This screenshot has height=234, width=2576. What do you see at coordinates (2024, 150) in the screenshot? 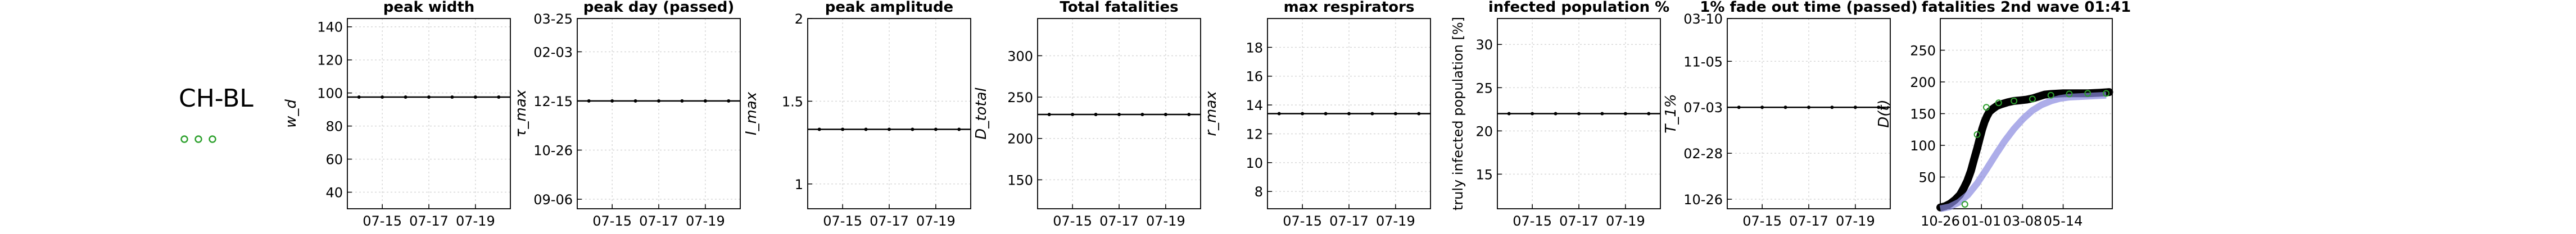
I see `series-line` at bounding box center [2024, 150].